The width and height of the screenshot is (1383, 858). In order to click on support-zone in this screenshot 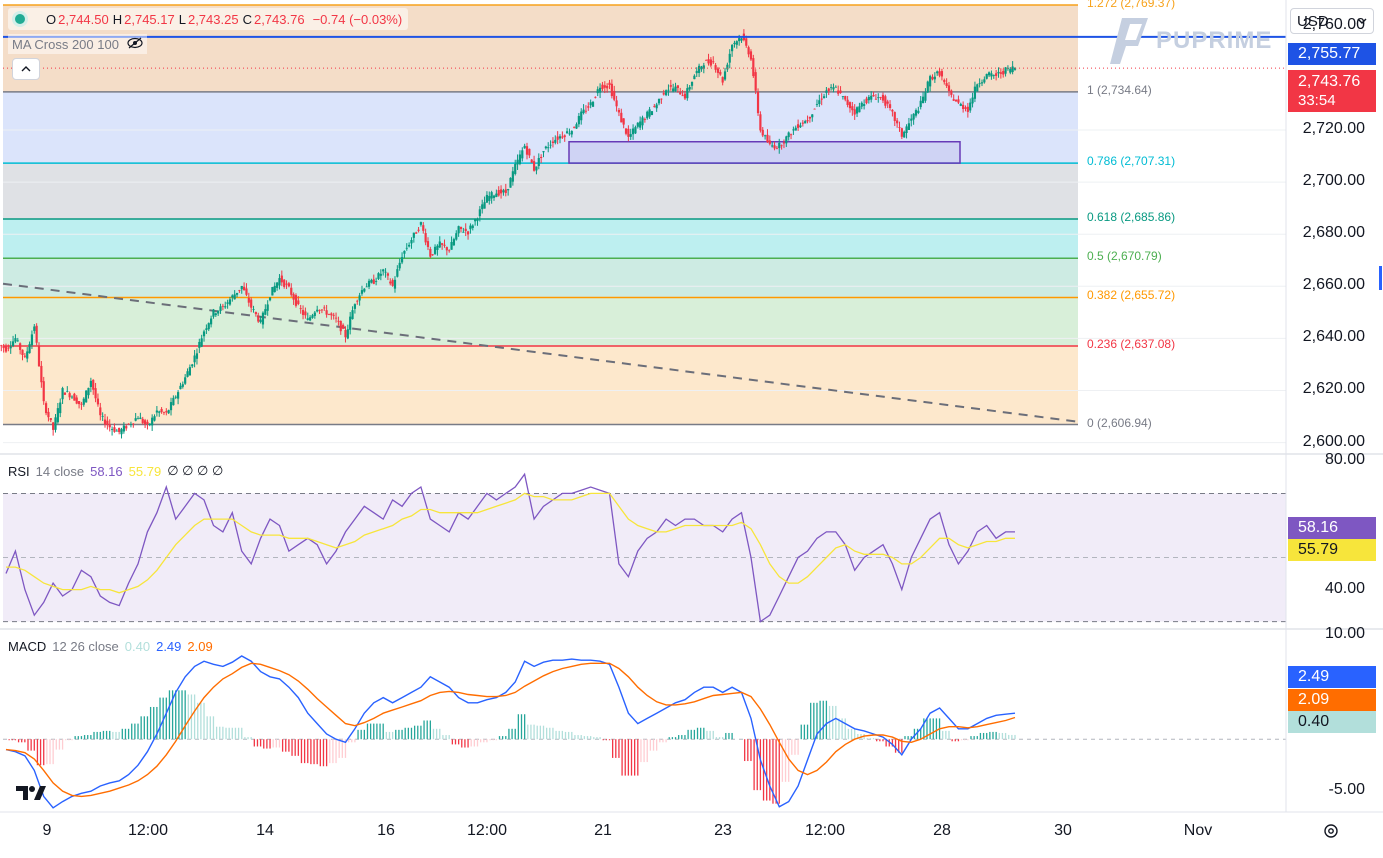, I will do `click(764, 152)`.